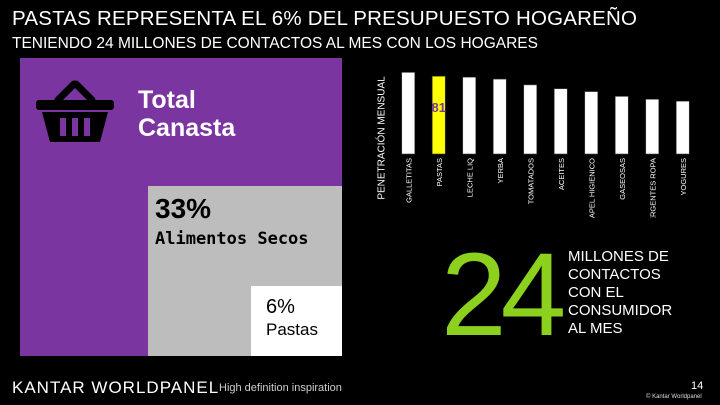 The image size is (720, 405). I want to click on bar-gaseosas, so click(621, 125).